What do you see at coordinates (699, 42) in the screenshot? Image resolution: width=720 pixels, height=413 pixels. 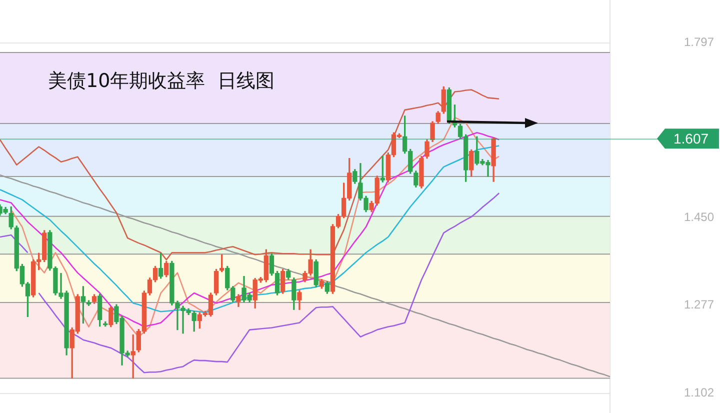 I see `y-tick-label: 1.797` at bounding box center [699, 42].